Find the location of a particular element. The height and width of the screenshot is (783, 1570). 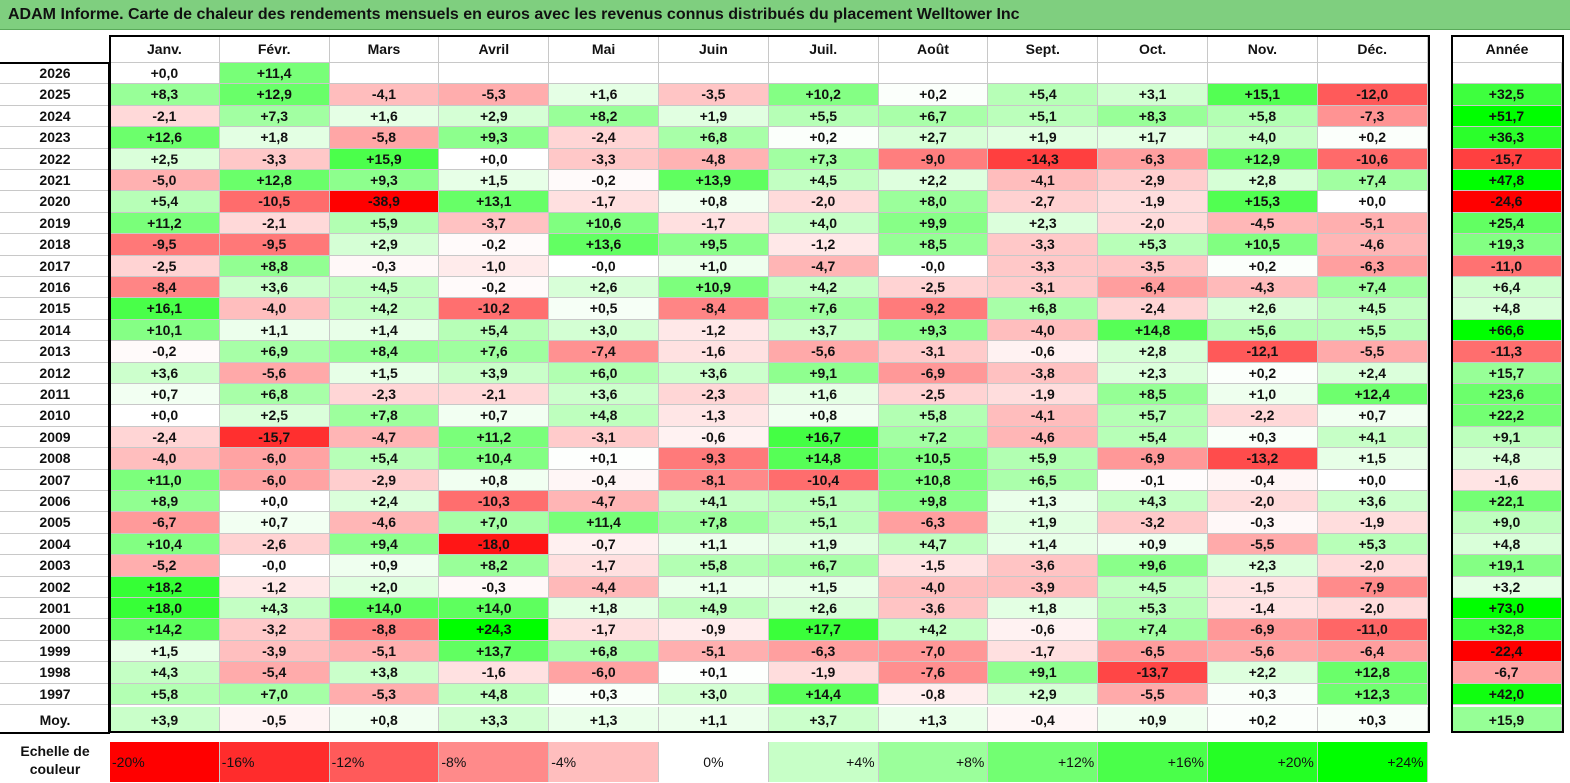

month-header: Avril is located at coordinates (494, 49).